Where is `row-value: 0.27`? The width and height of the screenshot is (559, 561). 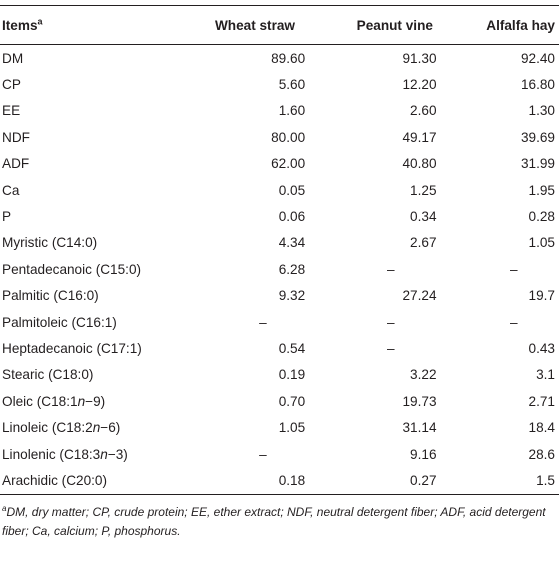
row-value: 0.27 is located at coordinates (423, 480).